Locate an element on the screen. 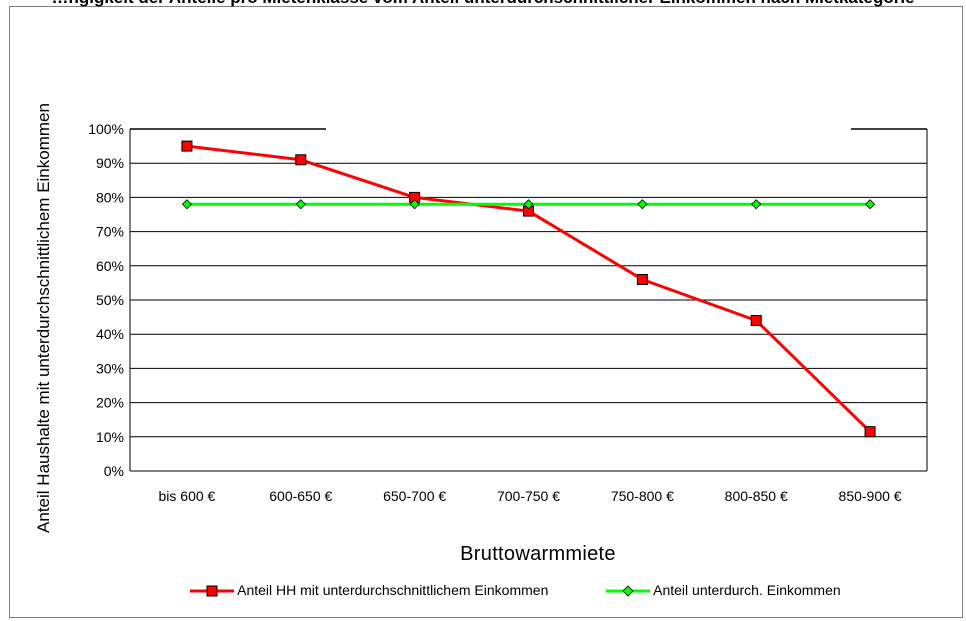  y-tick-label-4: 40% is located at coordinates (110, 334).